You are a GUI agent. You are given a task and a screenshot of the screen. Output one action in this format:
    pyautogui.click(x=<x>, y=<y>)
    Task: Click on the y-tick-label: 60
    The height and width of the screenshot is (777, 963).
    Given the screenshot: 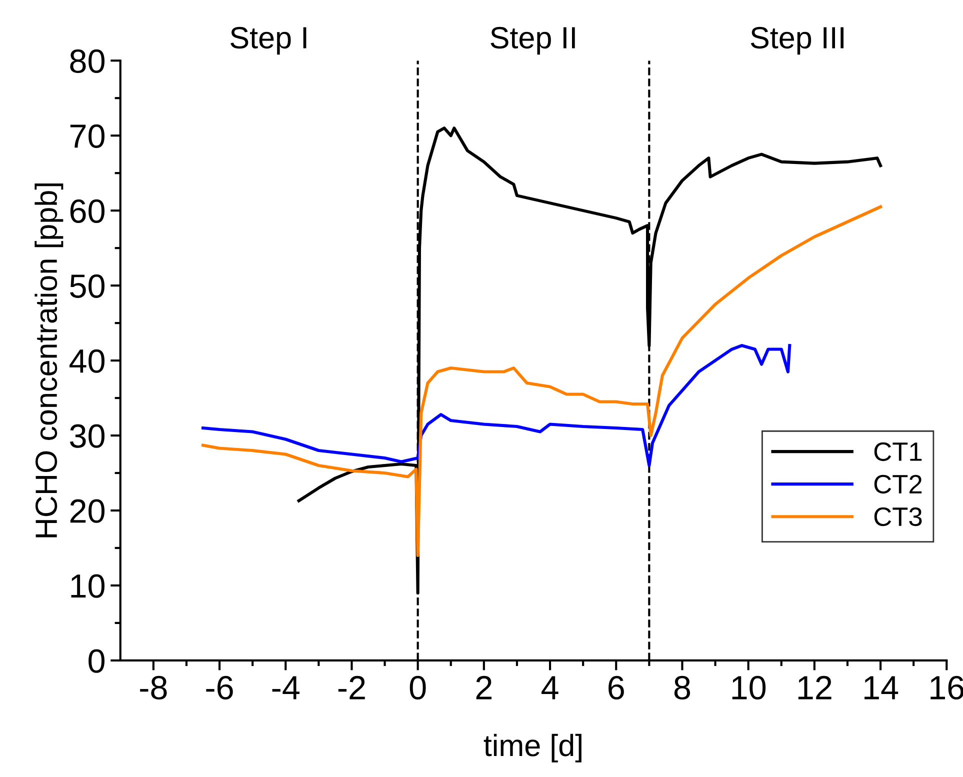 What is the action you would take?
    pyautogui.click(x=87, y=211)
    